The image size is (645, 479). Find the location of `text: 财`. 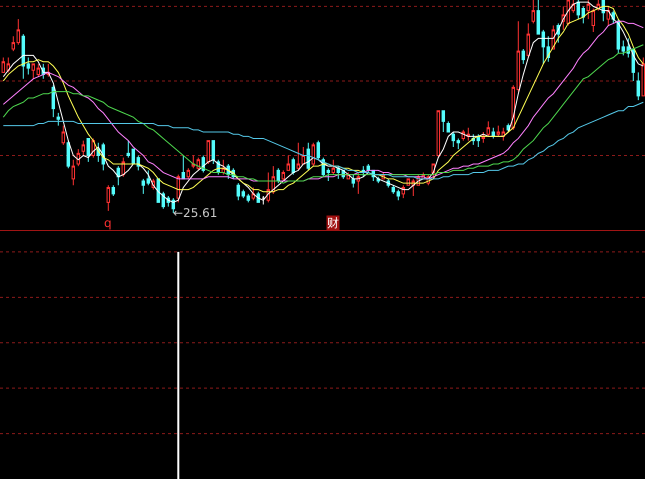

text: 财 is located at coordinates (333, 223).